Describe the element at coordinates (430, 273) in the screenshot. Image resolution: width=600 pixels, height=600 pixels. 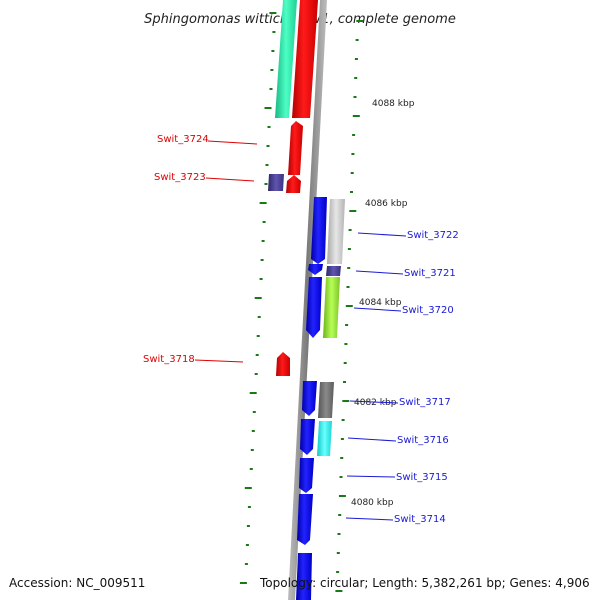
I see `gene-label-swit-3721: Swit_3721` at that location.